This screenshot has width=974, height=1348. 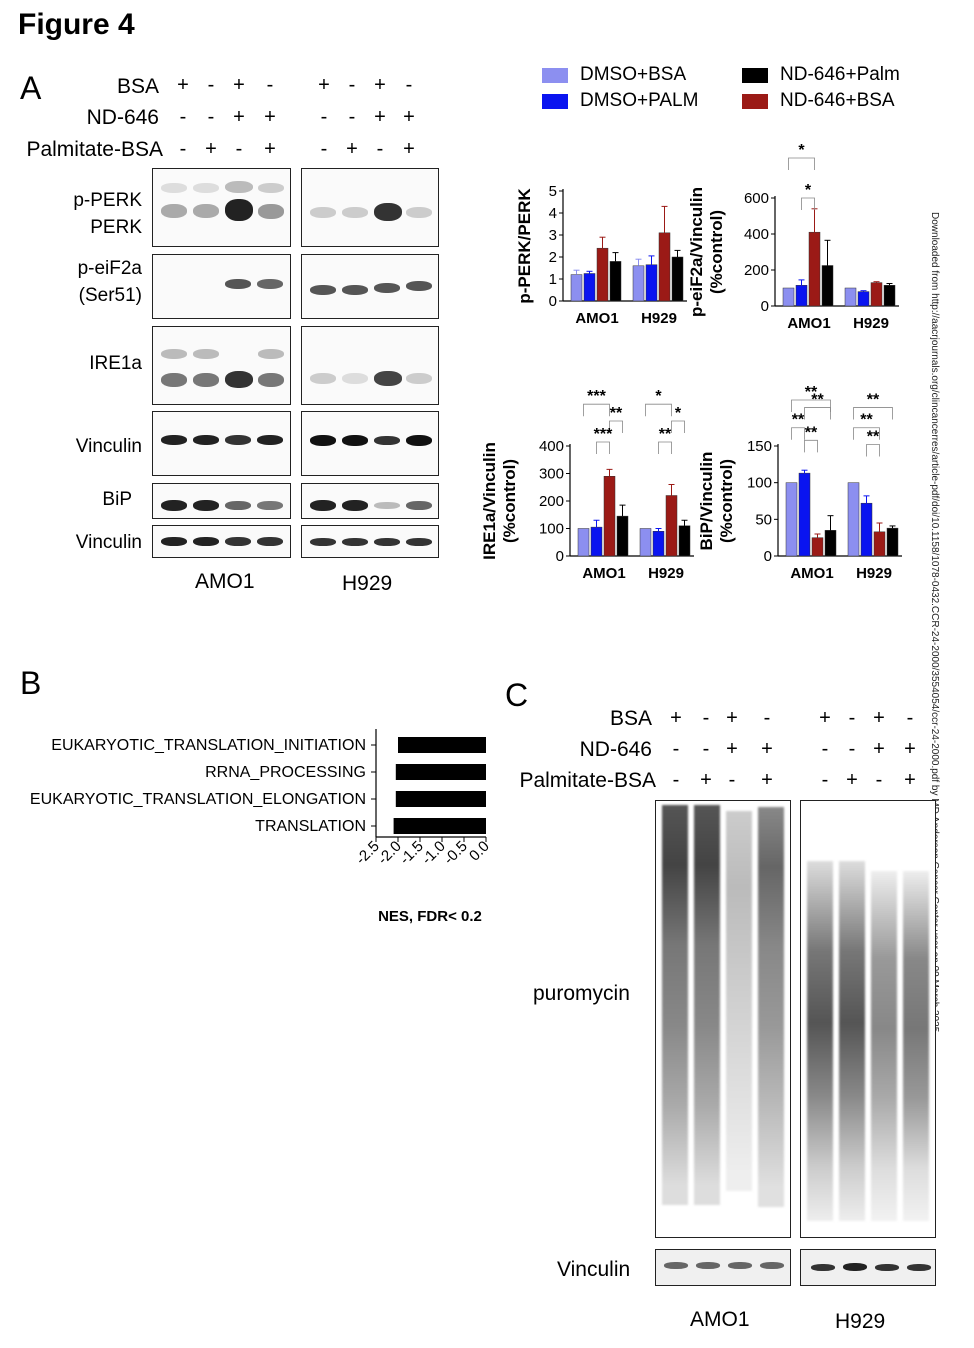 I want to click on blot-label-vinculin-1: Vinculin, so click(x=108, y=446).